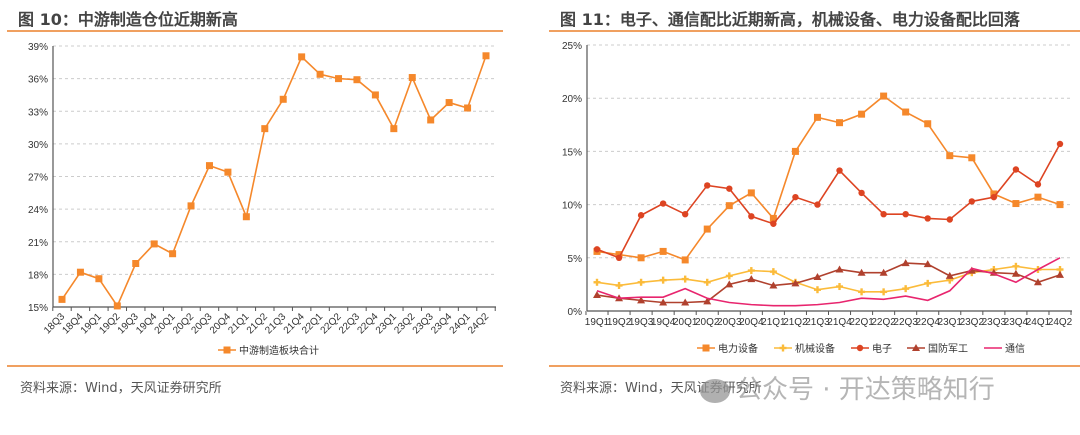 This screenshot has height=435, width=1080. What do you see at coordinates (839, 322) in the screenshot?
I see `x-tick-label: 21Q4` at bounding box center [839, 322].